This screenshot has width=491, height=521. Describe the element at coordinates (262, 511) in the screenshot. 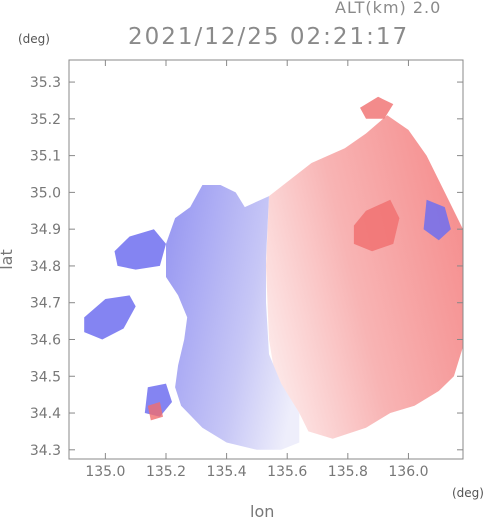

I see `x-axis-label: lon` at that location.